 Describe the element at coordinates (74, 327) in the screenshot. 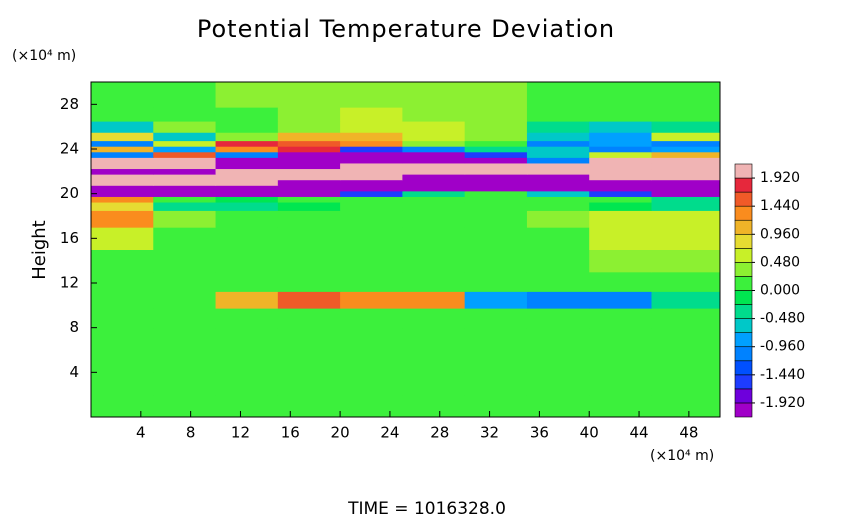

I see `y-tick-label: 8` at that location.